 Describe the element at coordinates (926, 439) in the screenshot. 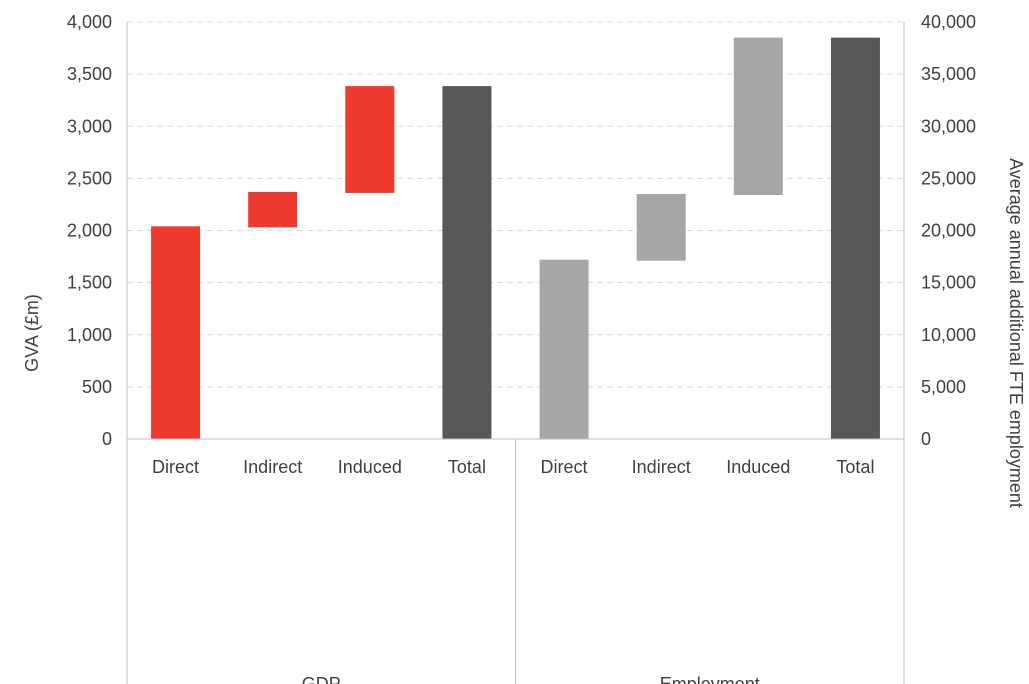

I see `right-tick-label: 0` at that location.